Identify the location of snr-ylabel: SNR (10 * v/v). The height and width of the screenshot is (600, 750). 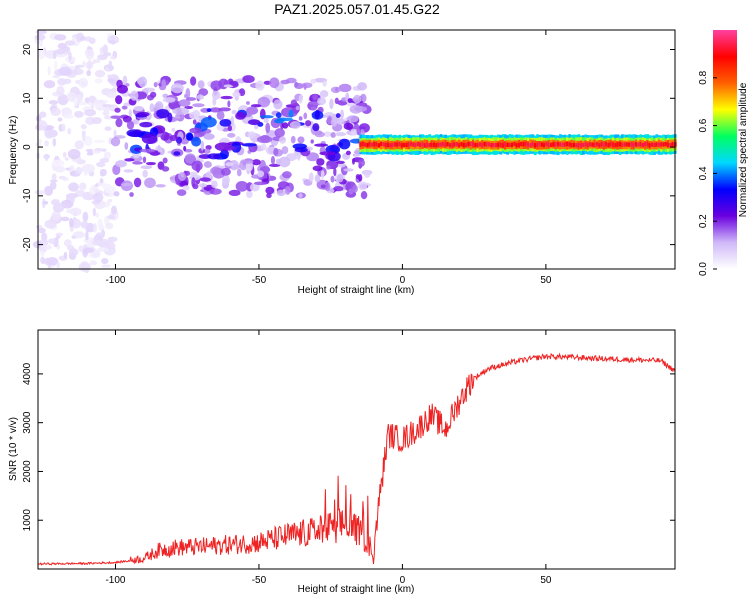
(13, 449).